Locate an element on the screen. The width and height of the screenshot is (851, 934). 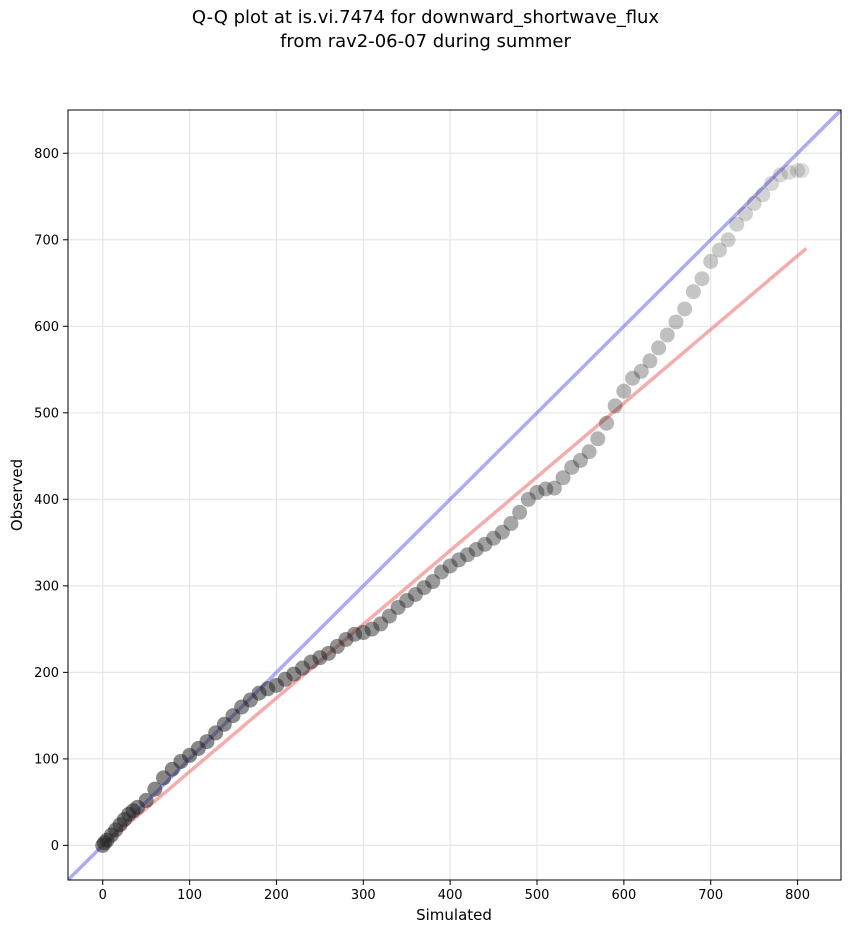
chart-title-line2: from rav2-06-07 during summer is located at coordinates (425, 41).